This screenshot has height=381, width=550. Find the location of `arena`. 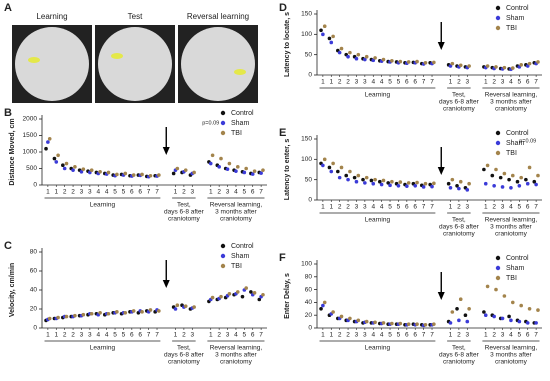

arena is located at coordinates (218, 64).